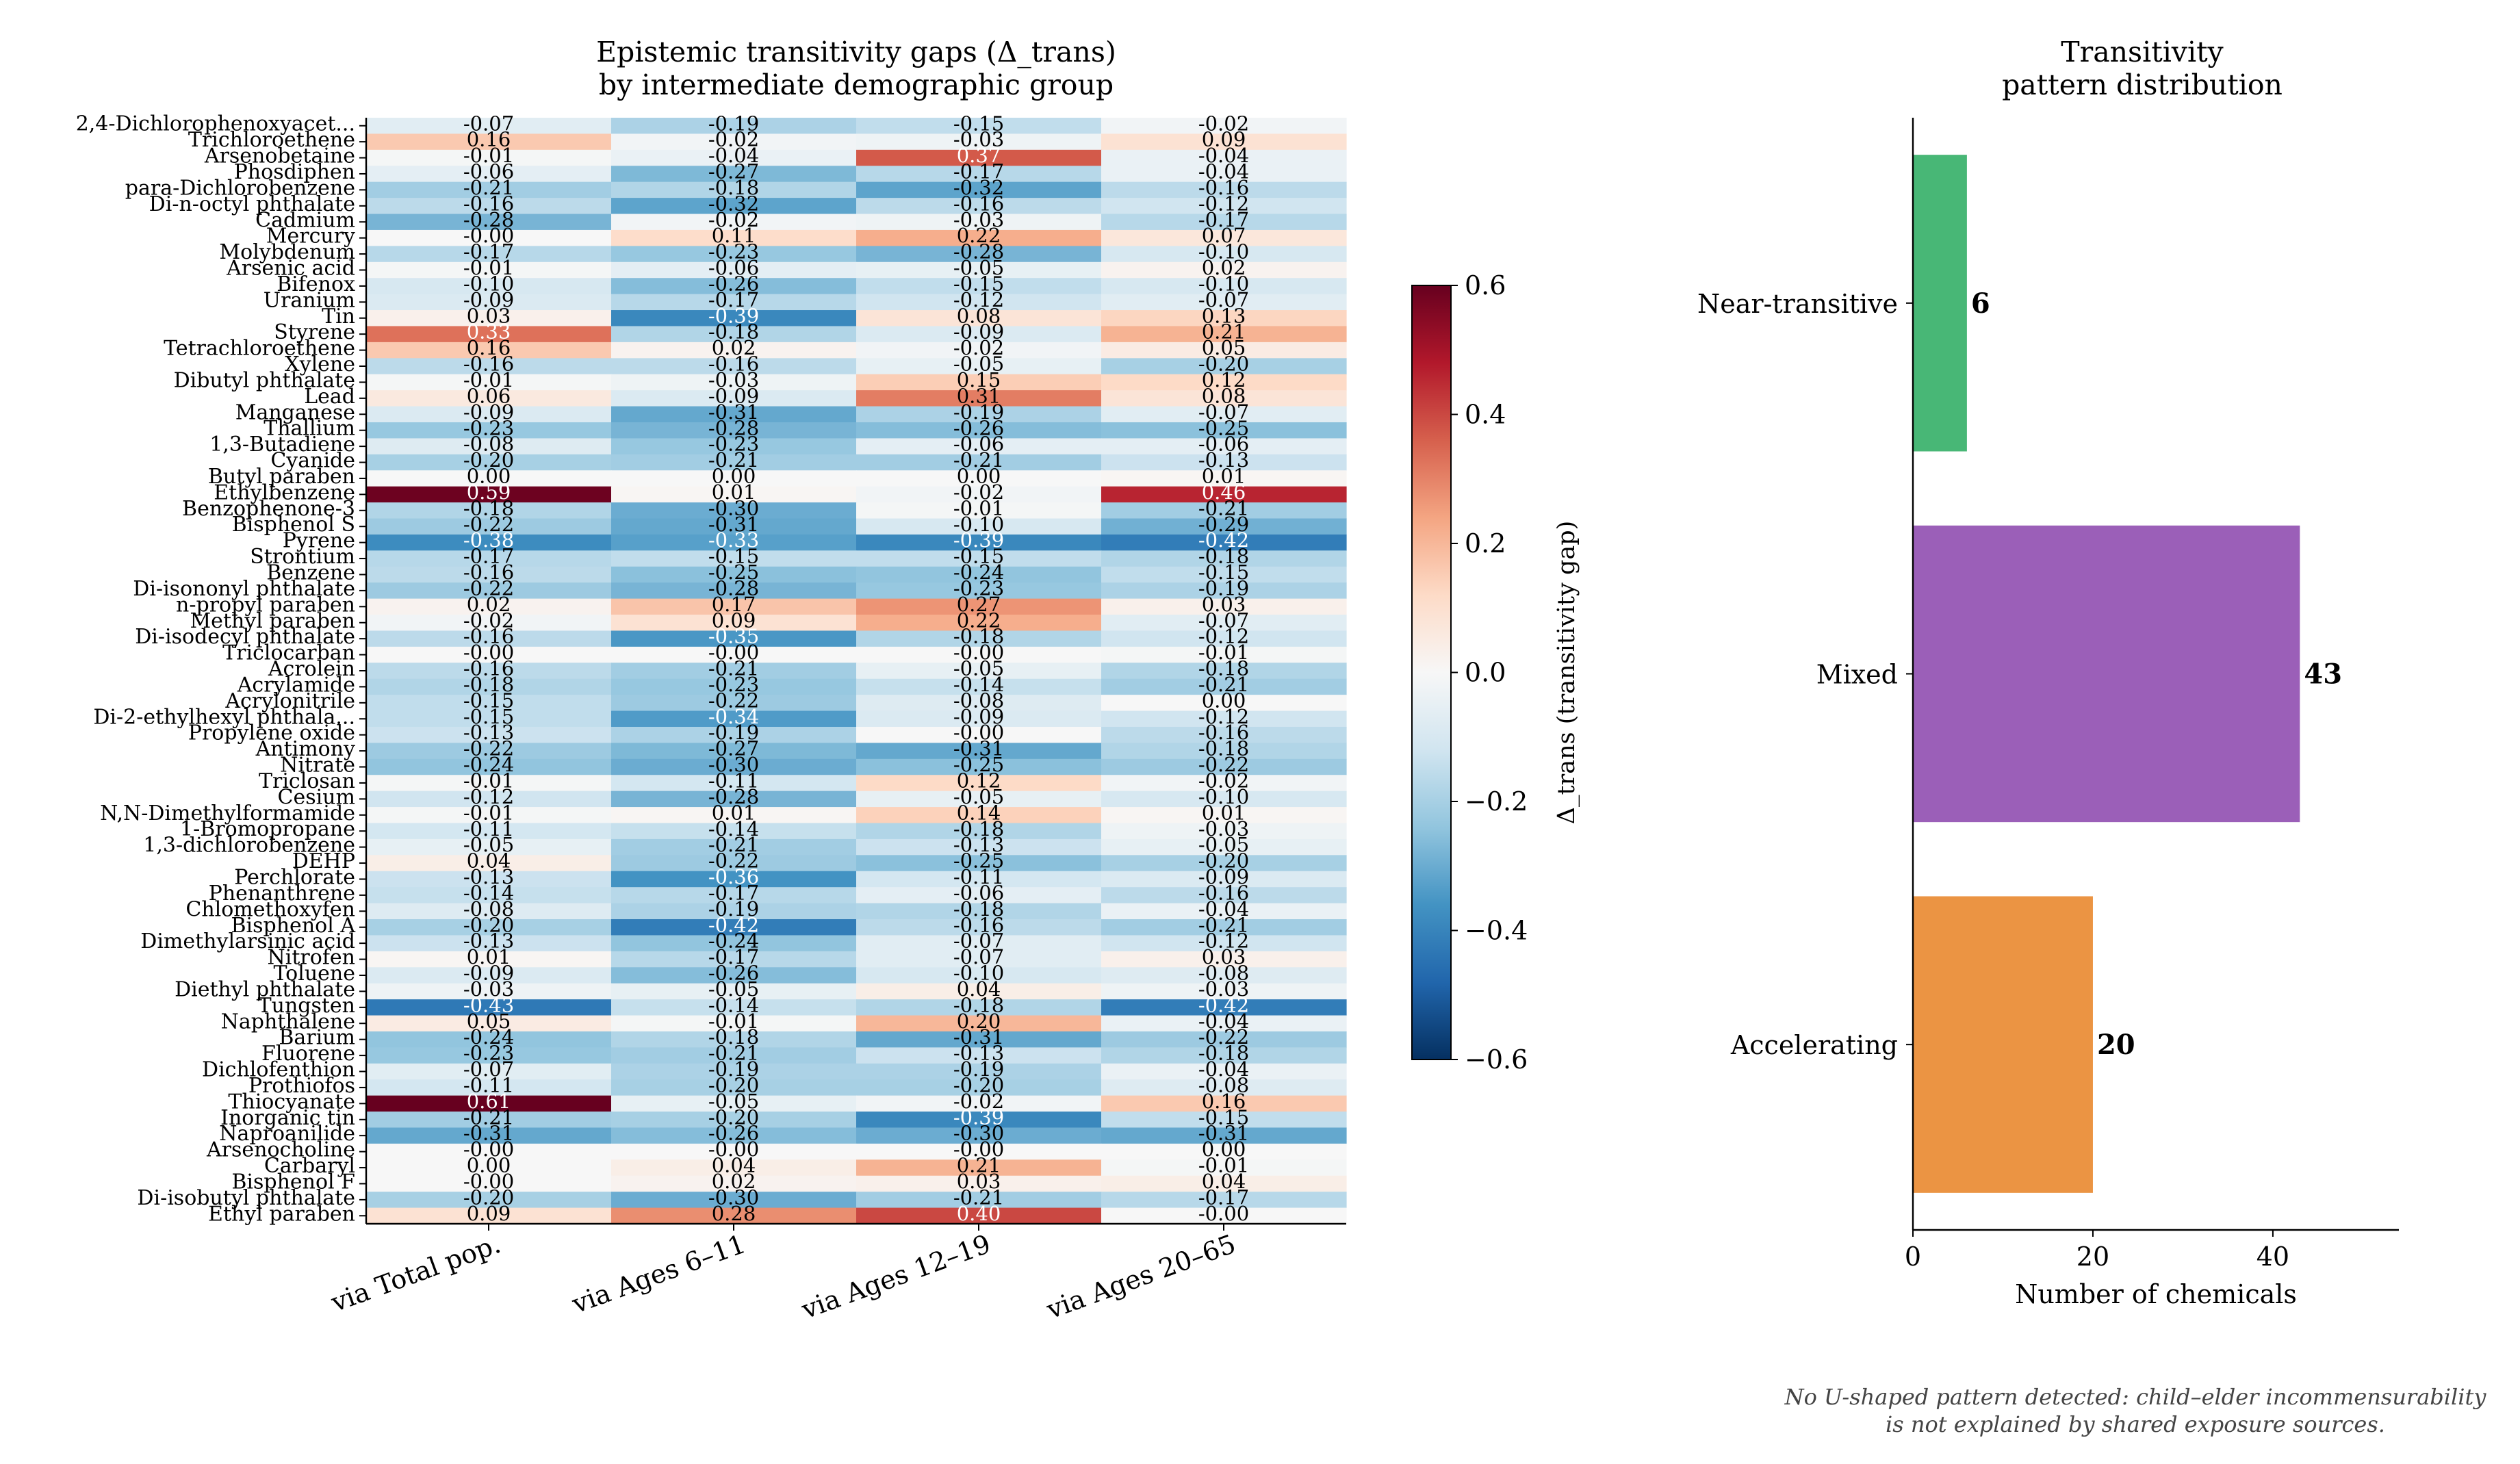  I want to click on heatmap-cell-value: -0.21, so click(733, 844).